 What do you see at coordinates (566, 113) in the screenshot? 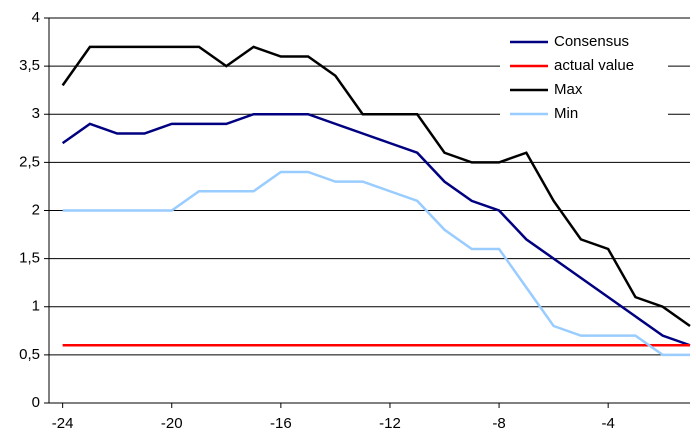
I see `legend-label: Min` at bounding box center [566, 113].